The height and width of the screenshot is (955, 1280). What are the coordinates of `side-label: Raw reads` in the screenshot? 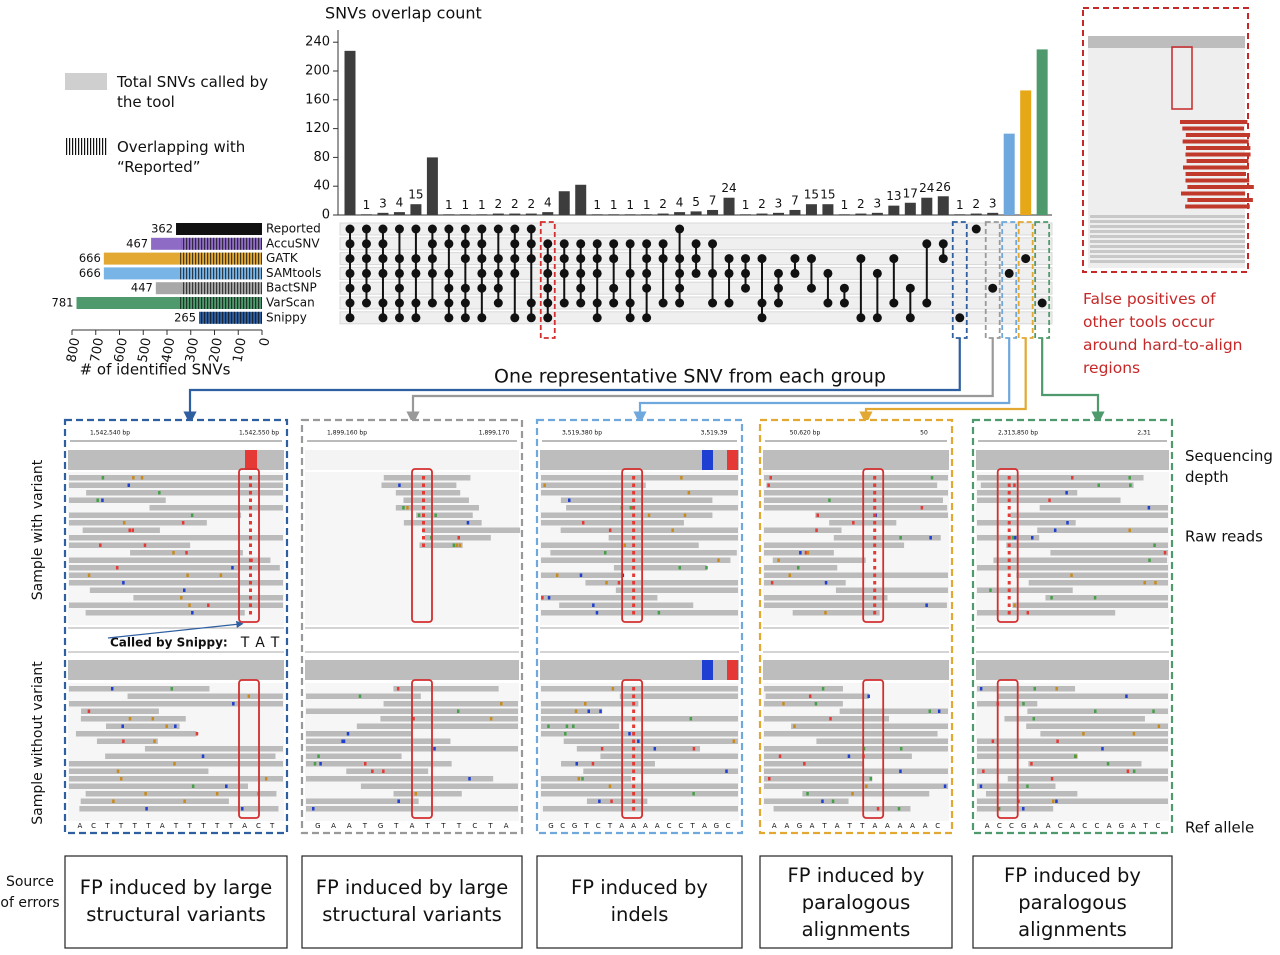 It's located at (1224, 537).